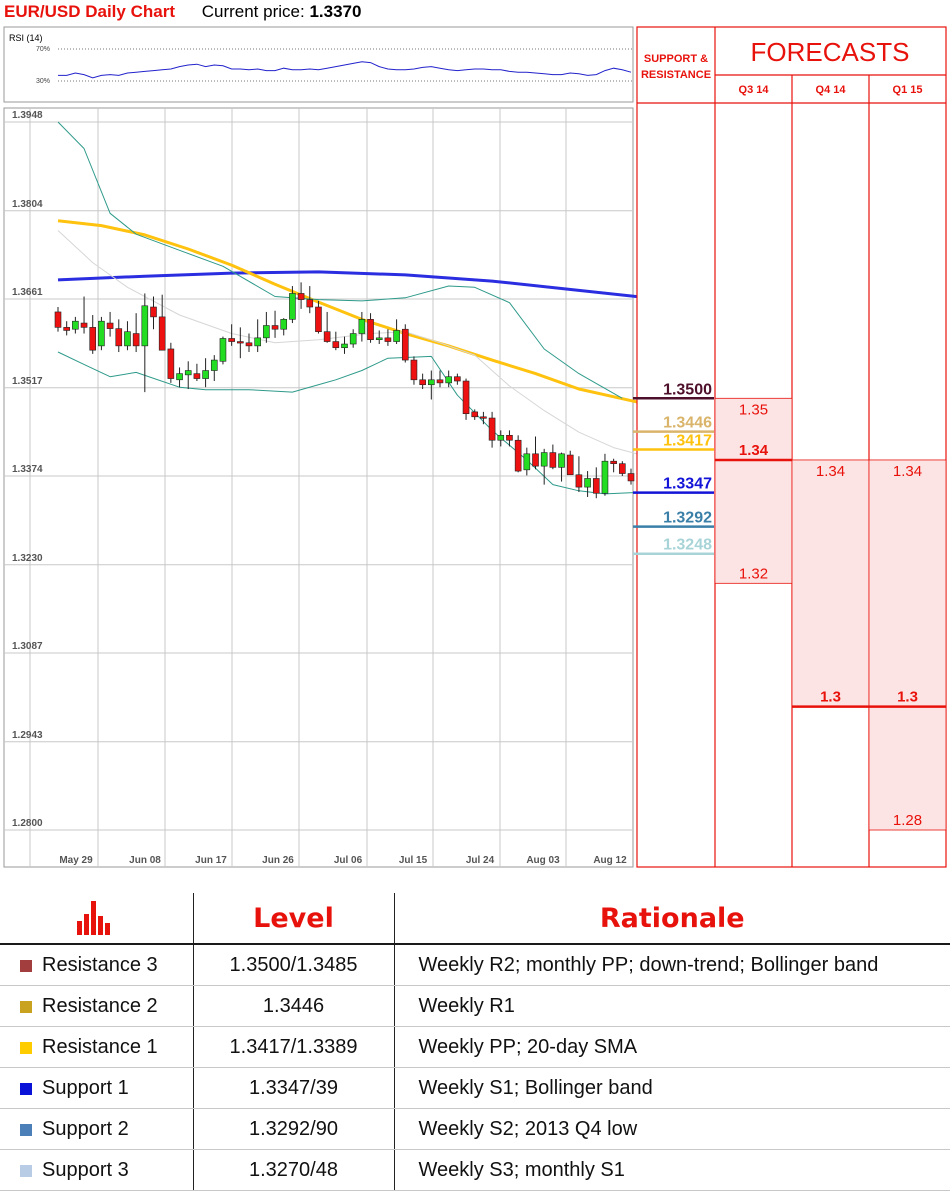 This screenshot has width=950, height=1192. Describe the element at coordinates (671, 1129) in the screenshot. I see `level-rationale: Weekly S2; 2013 Q4 low` at that location.